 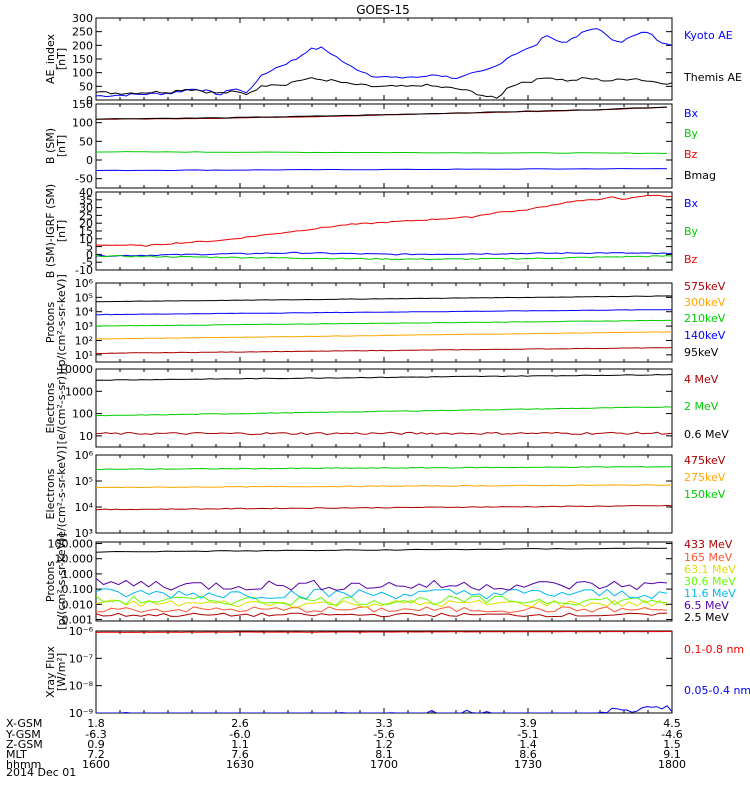 I want to click on legend-entry: 275keV, so click(x=705, y=477).